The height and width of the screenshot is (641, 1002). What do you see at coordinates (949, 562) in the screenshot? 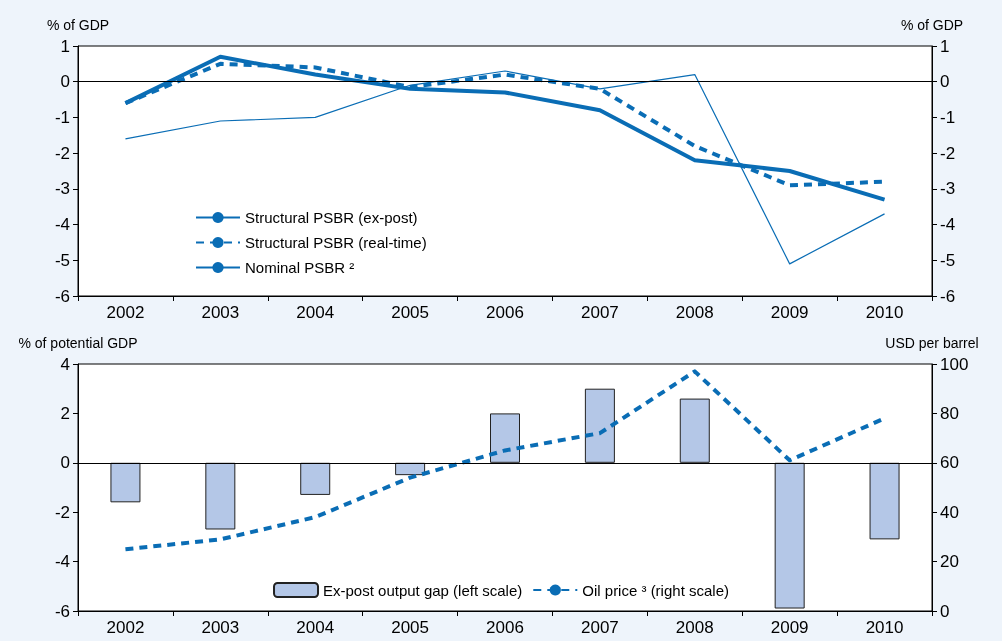
I see `y2-tick-label: 20` at bounding box center [949, 562].